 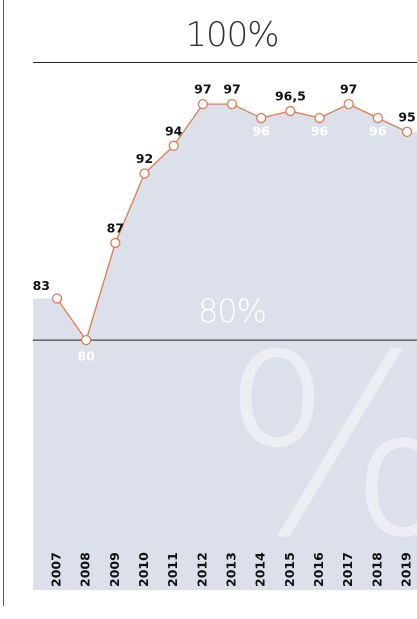 I want to click on x-tick-label: 2008, so click(x=85, y=569).